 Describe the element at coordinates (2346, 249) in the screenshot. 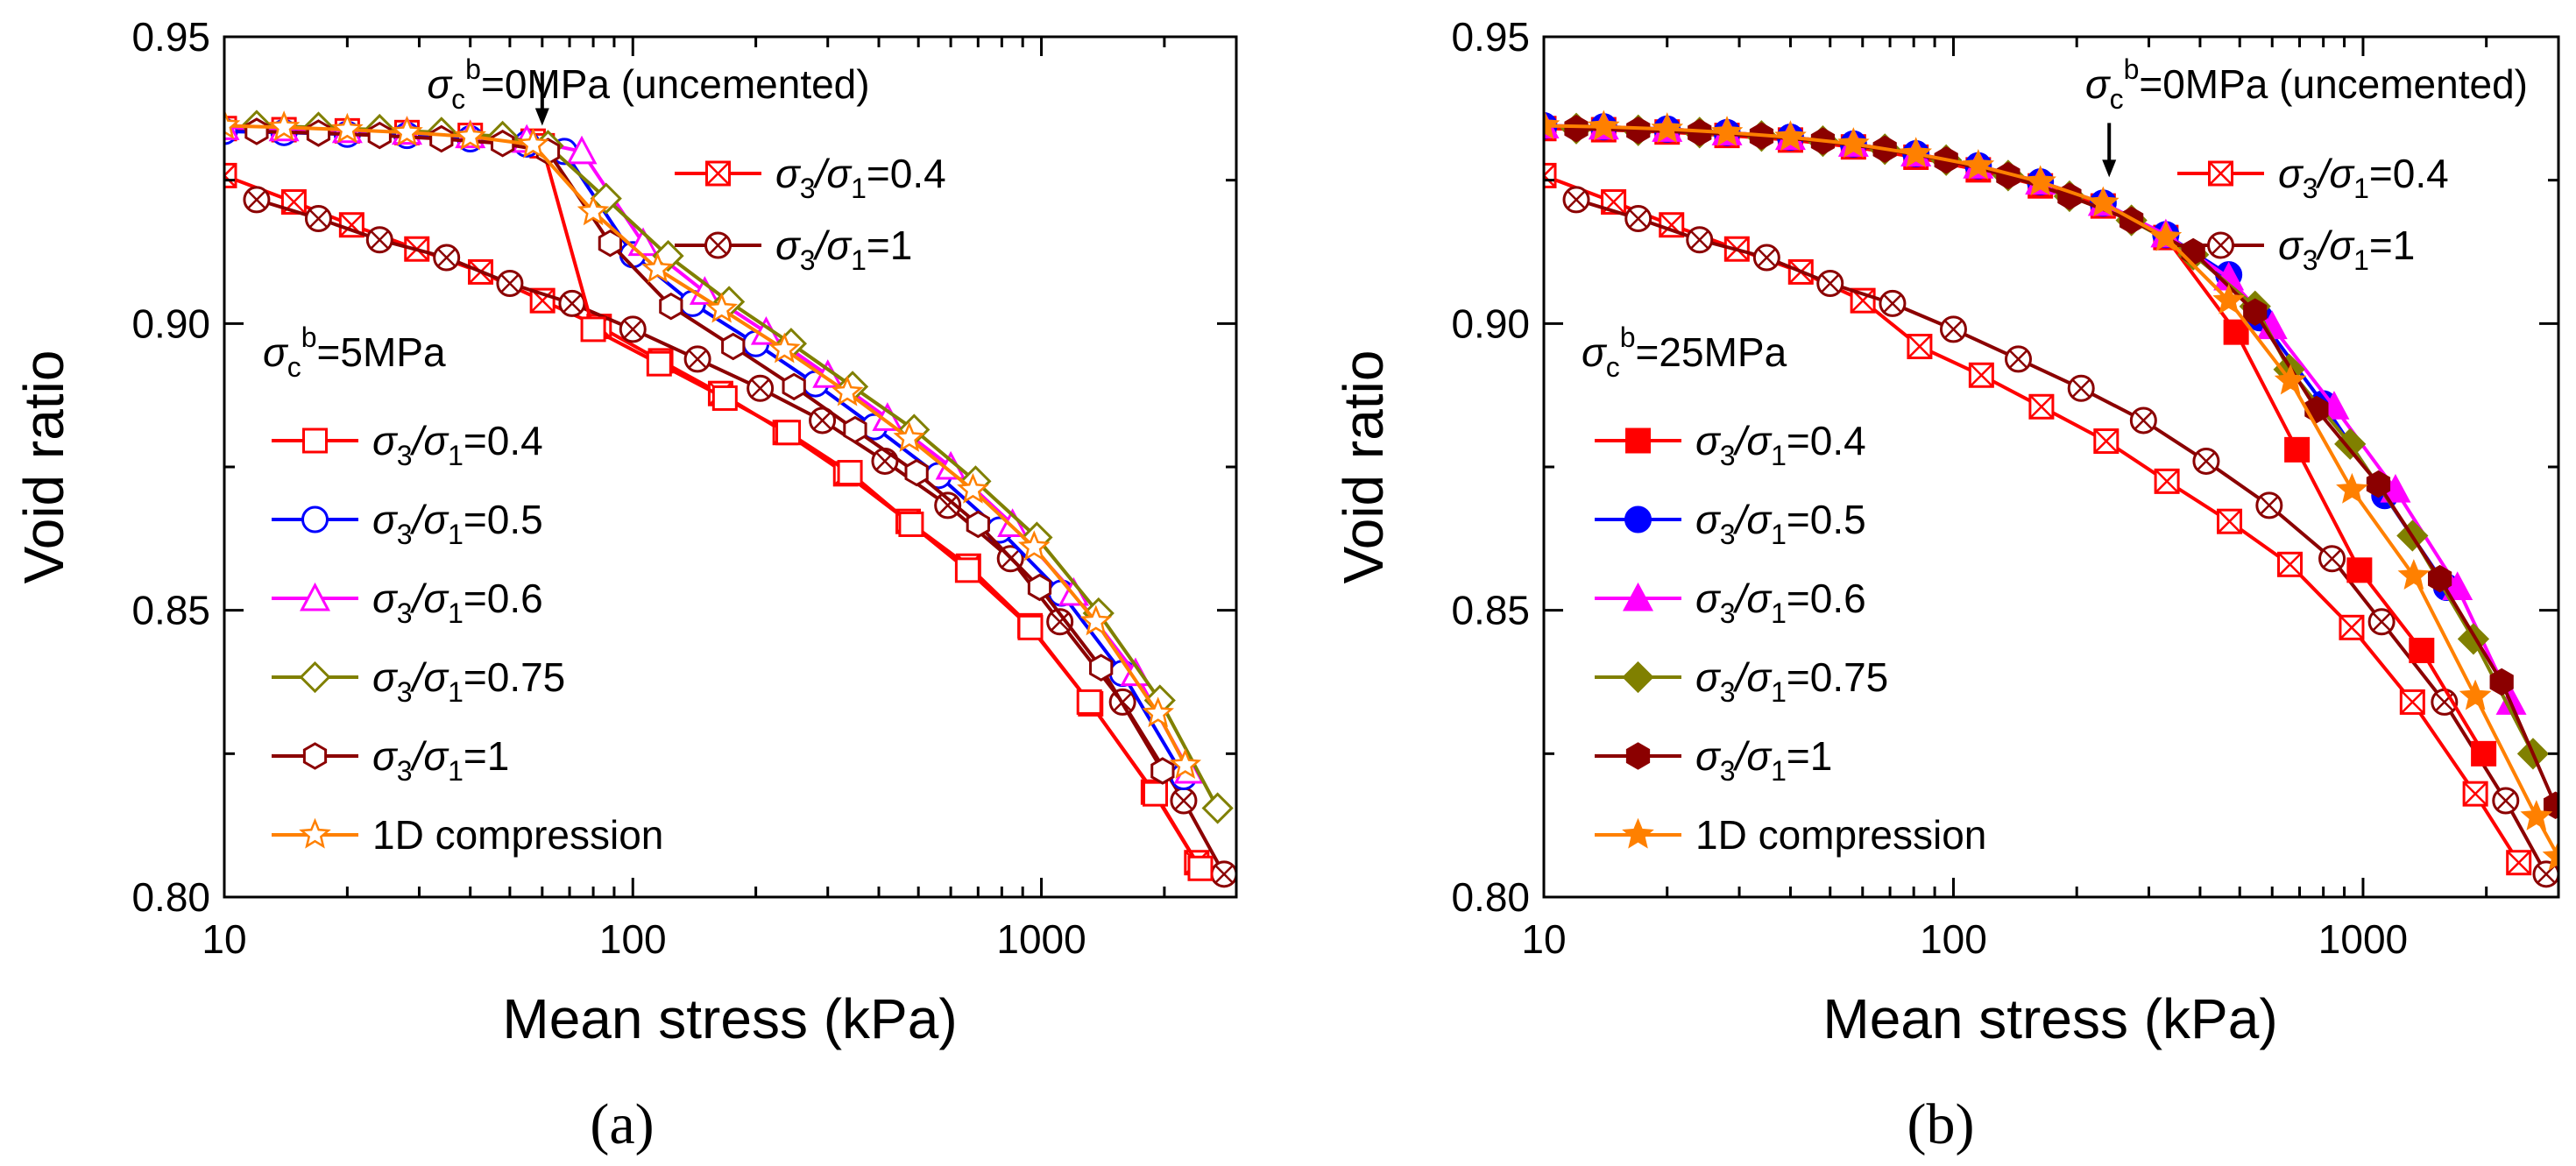

I see `legend-uncemented-s3-s1-1-label: σ3/σ1=1` at that location.